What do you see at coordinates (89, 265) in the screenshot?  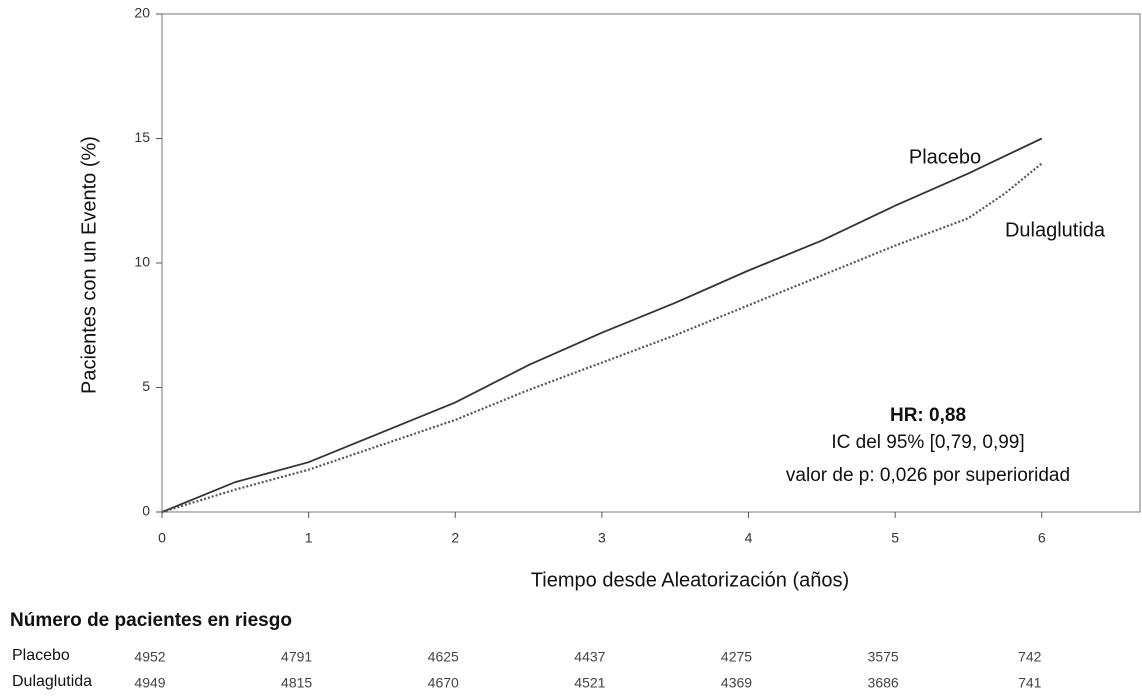 I see `y-axis-label: Pacientes con un Evento (%)` at bounding box center [89, 265].